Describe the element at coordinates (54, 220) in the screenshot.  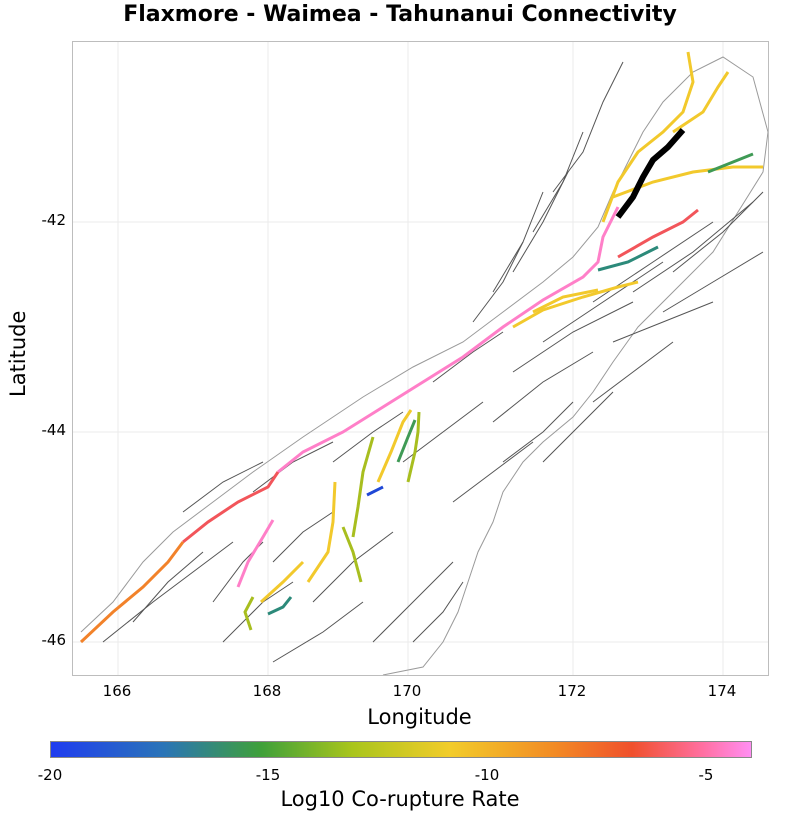
I see `y-tick-label: -42` at that location.